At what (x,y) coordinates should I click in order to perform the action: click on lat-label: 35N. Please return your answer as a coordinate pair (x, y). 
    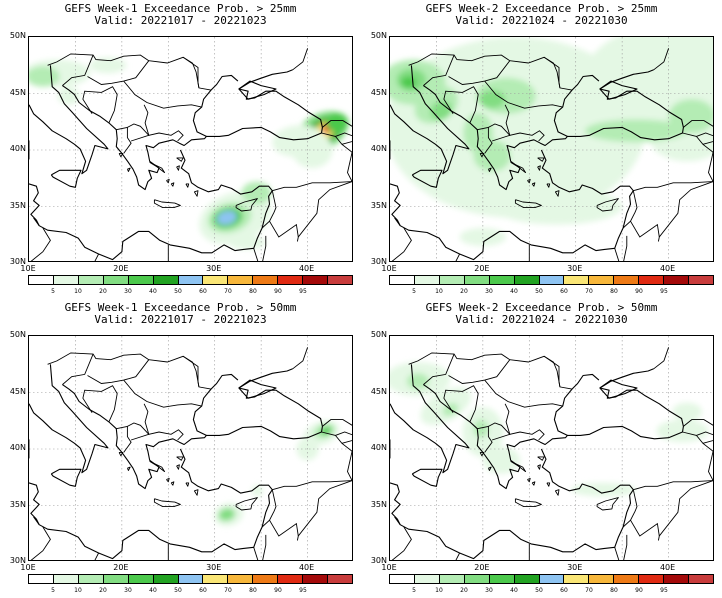
    Looking at the image, I should click on (17, 504).